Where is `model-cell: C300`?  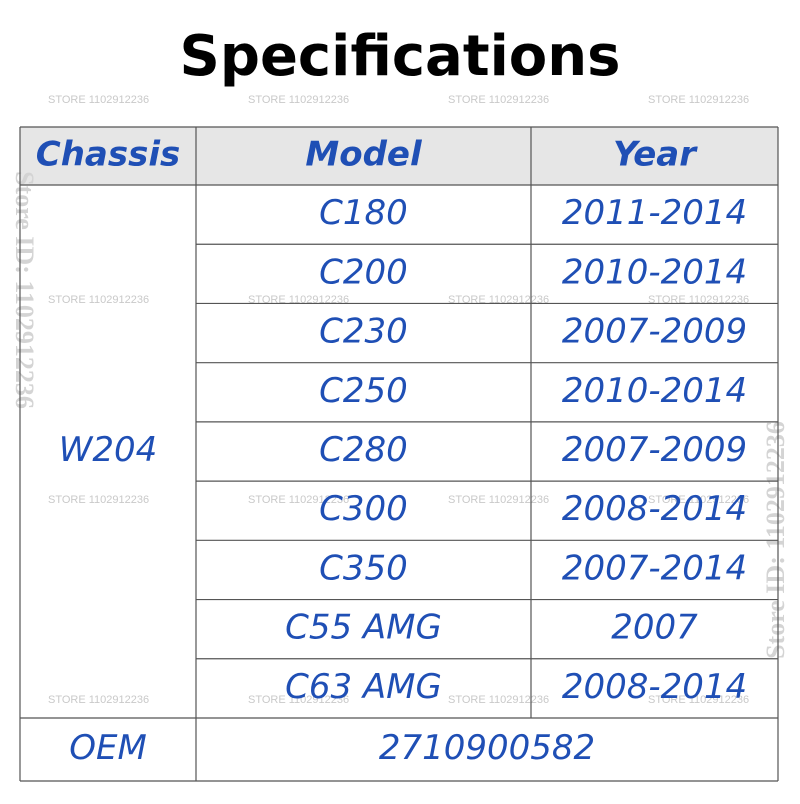
model-cell: C300 is located at coordinates (363, 509).